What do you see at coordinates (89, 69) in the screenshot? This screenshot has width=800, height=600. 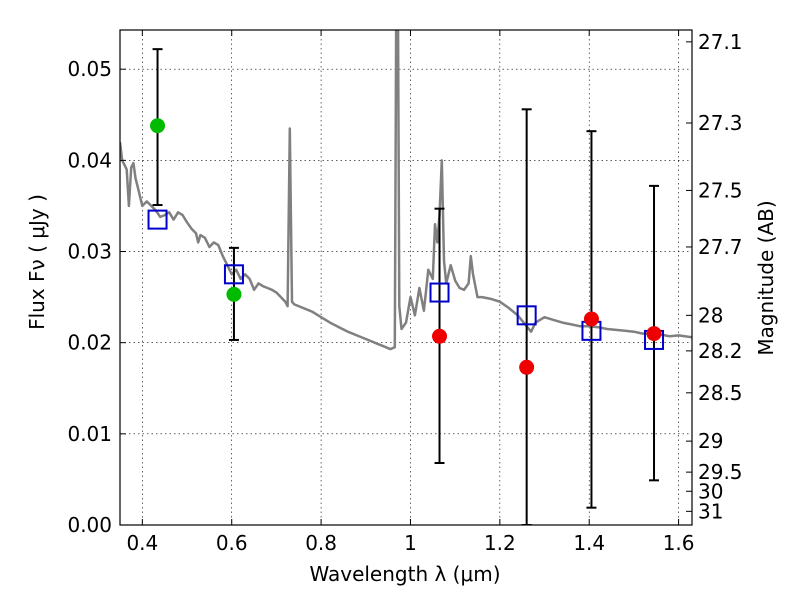 I see `y-tick-label: 0.05` at bounding box center [89, 69].